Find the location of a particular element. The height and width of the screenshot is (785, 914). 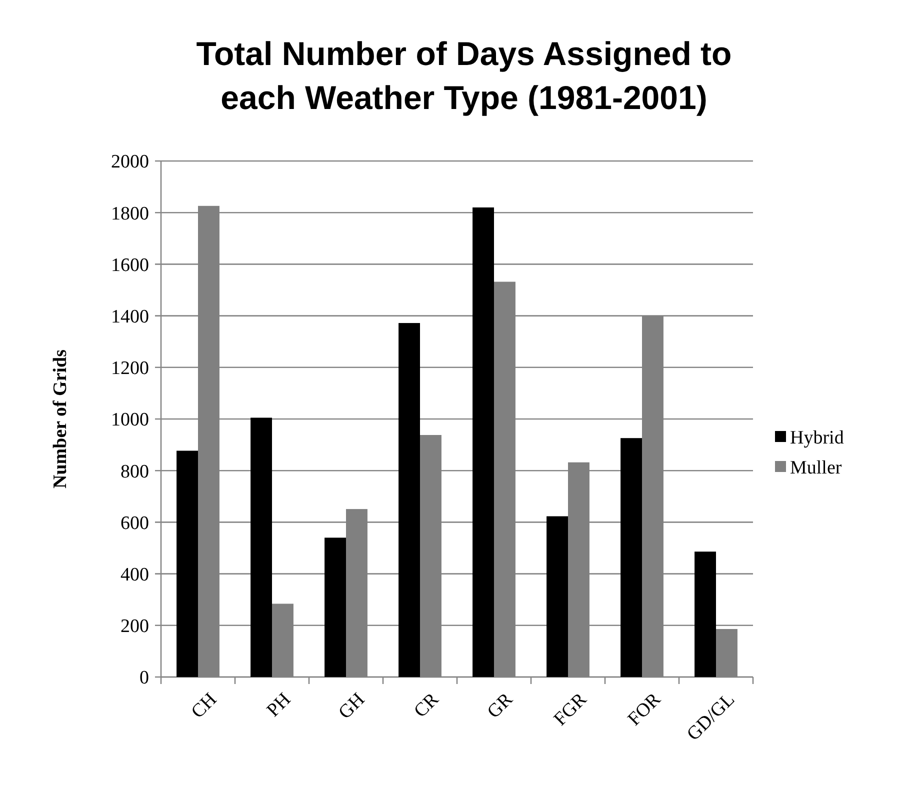

x-tick-label: GR is located at coordinates (500, 705).